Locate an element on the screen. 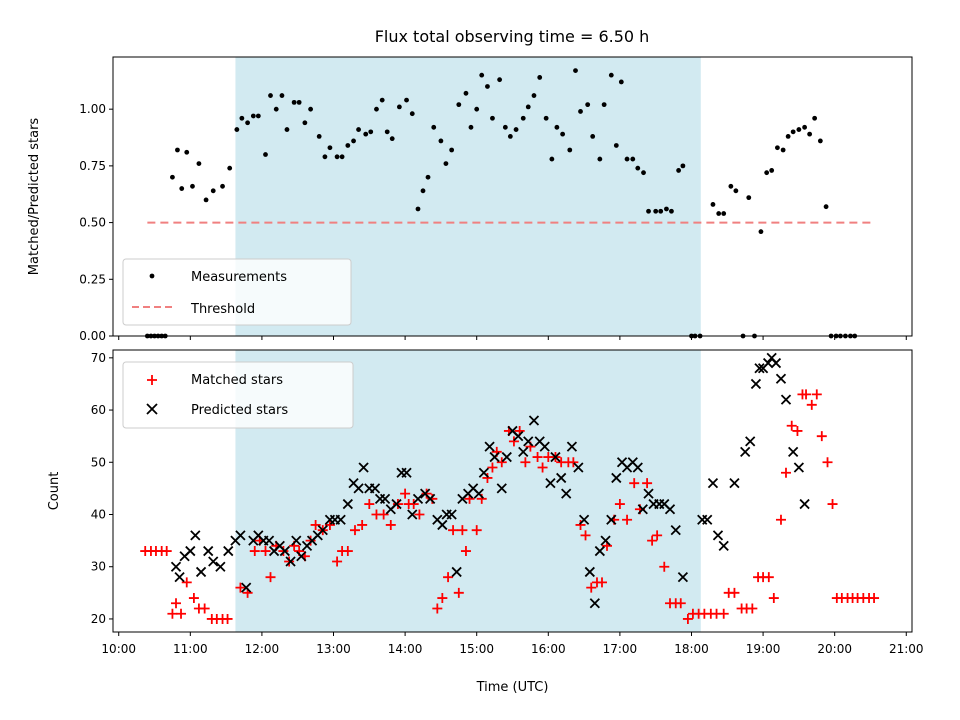  y-tick-label: 50 is located at coordinates (98, 462).